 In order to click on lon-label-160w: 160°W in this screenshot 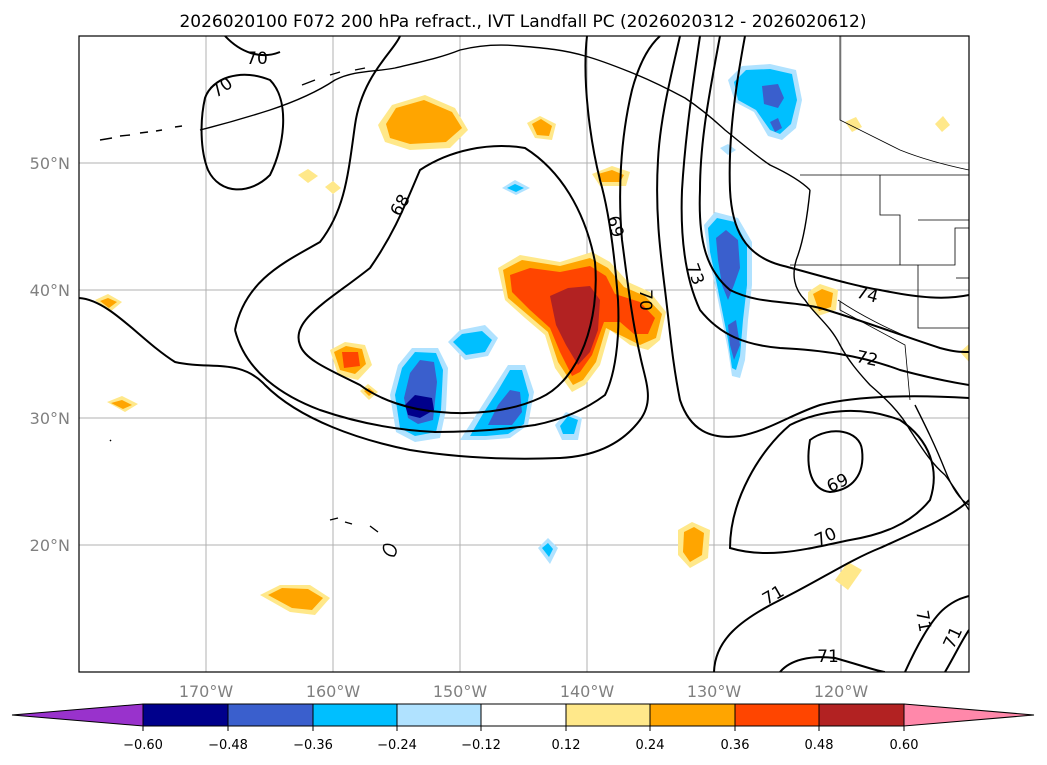, I will do `click(333, 691)`.